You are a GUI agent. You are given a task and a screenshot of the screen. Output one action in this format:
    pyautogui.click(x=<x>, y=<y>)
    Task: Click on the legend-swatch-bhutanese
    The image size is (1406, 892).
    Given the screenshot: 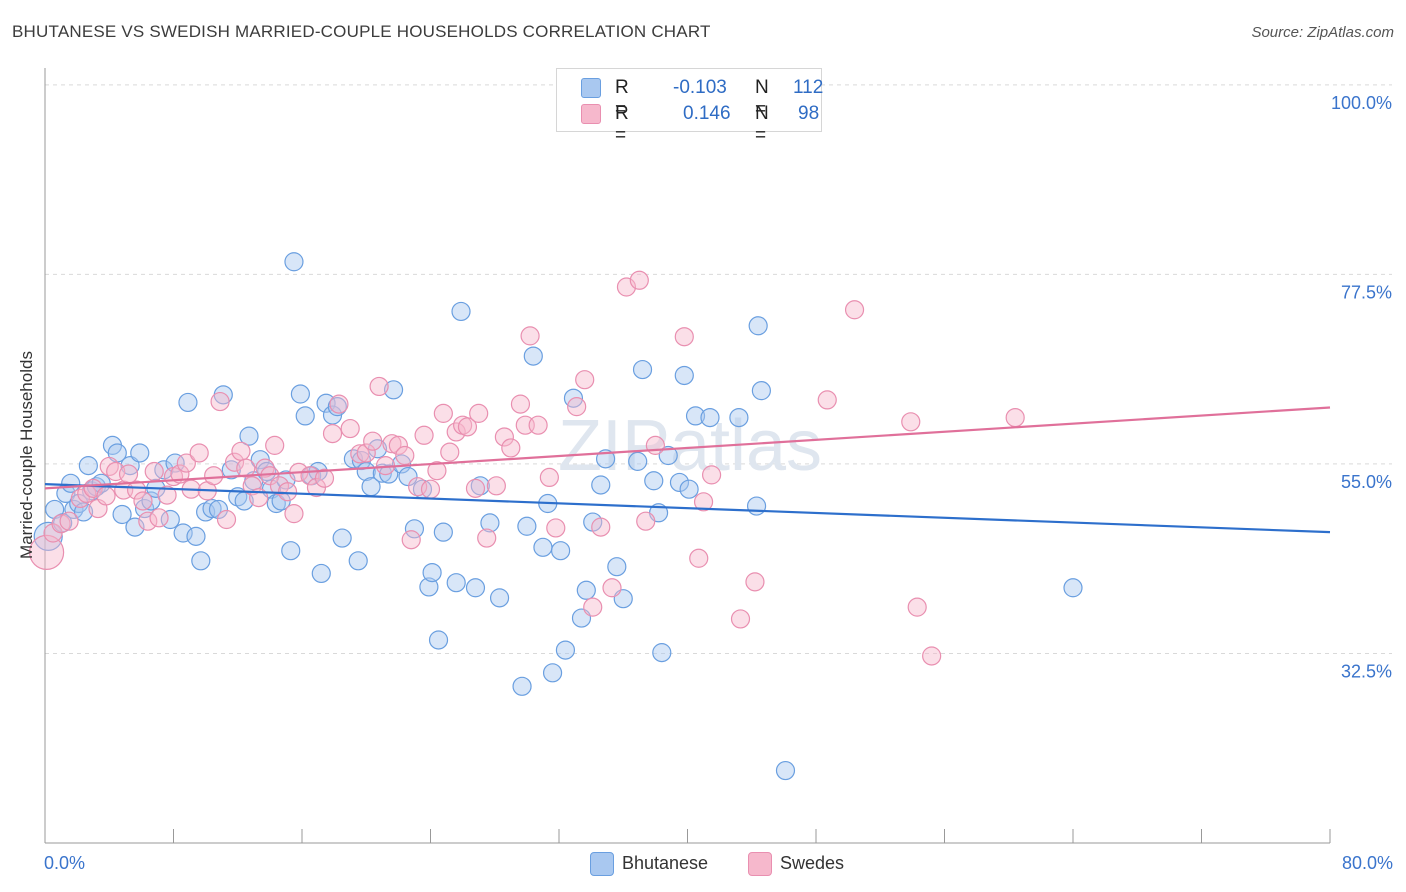 What is the action you would take?
    pyautogui.click(x=591, y=88)
    